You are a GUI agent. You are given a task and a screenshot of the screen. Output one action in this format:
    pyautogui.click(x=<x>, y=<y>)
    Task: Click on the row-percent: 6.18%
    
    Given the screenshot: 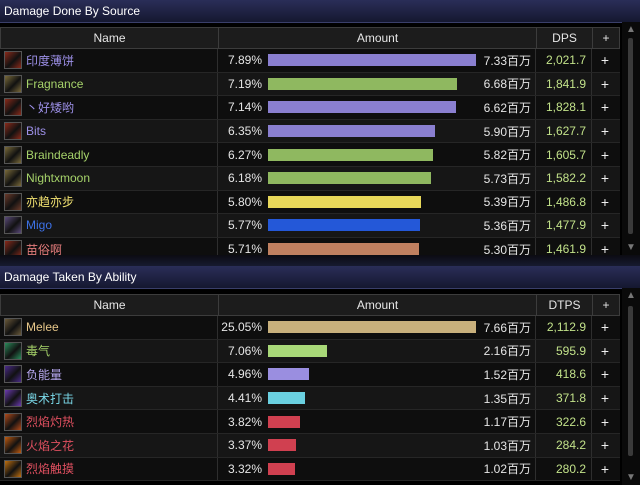 What is the action you would take?
    pyautogui.click(x=244, y=178)
    